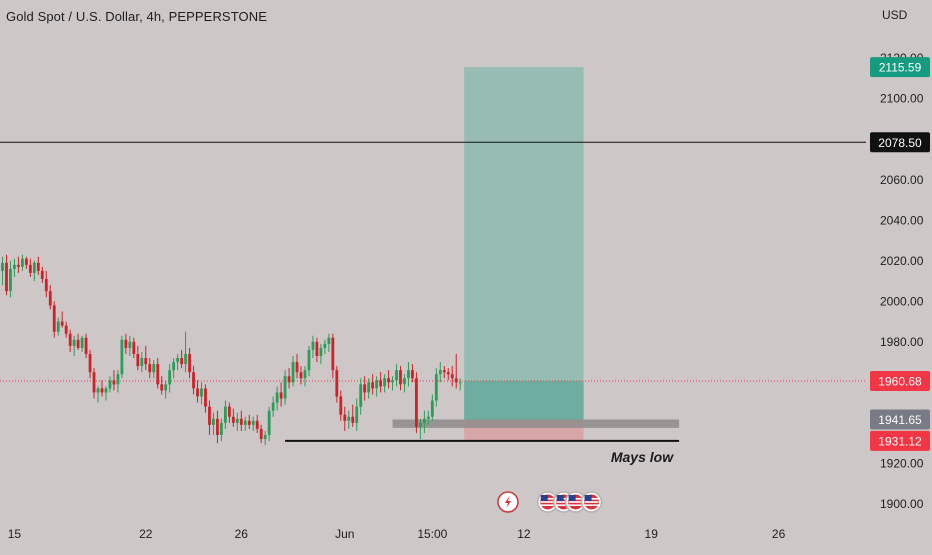 This screenshot has width=932, height=555. What do you see at coordinates (15, 534) in the screenshot?
I see `x-tick-label: 15` at bounding box center [15, 534].